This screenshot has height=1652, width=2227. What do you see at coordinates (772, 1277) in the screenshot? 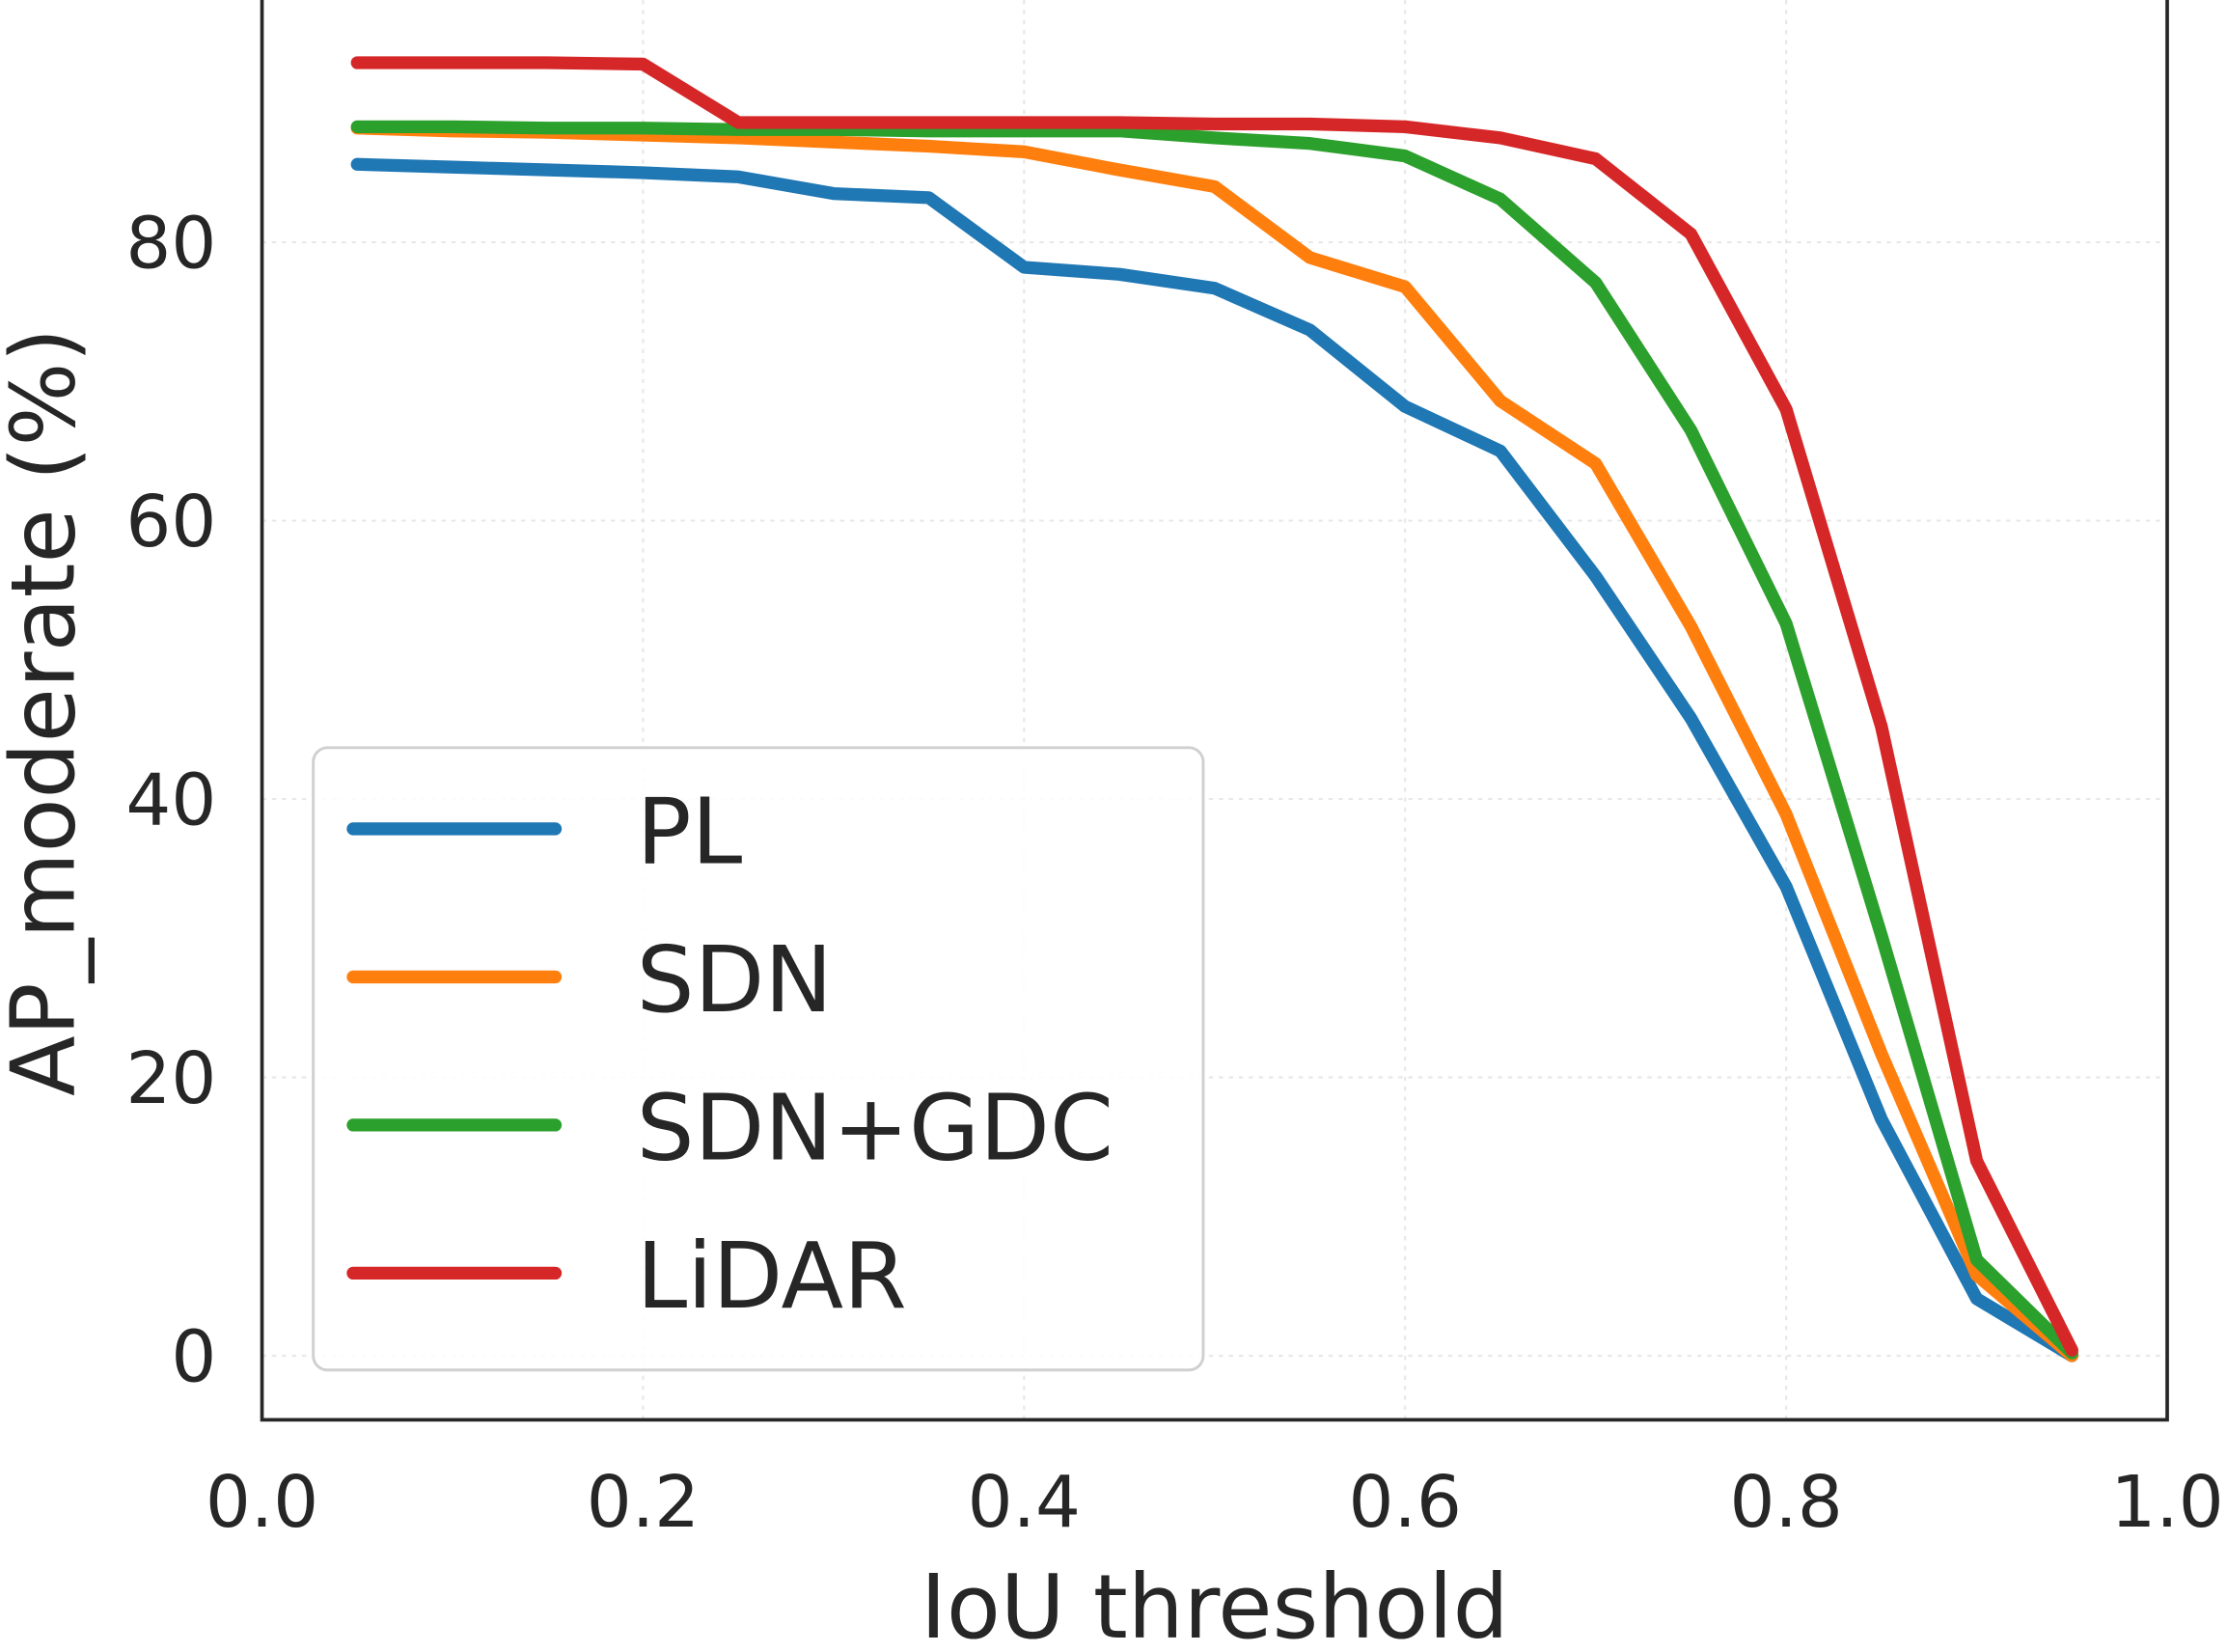
I see `legend-label: LiDAR` at bounding box center [772, 1277].